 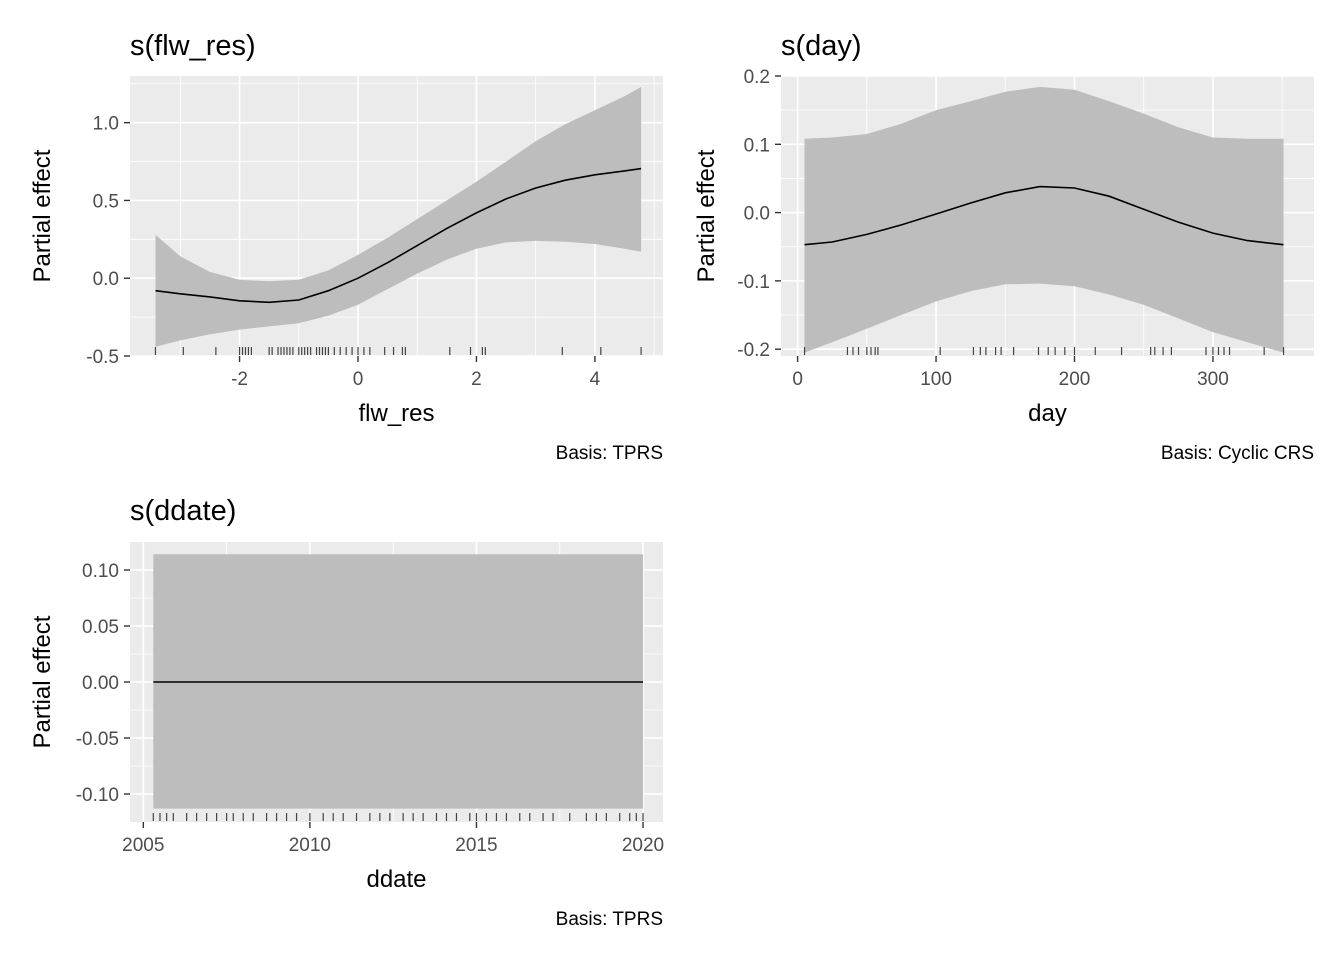 What do you see at coordinates (476, 845) in the screenshot?
I see `x-tick-label: 2015` at bounding box center [476, 845].